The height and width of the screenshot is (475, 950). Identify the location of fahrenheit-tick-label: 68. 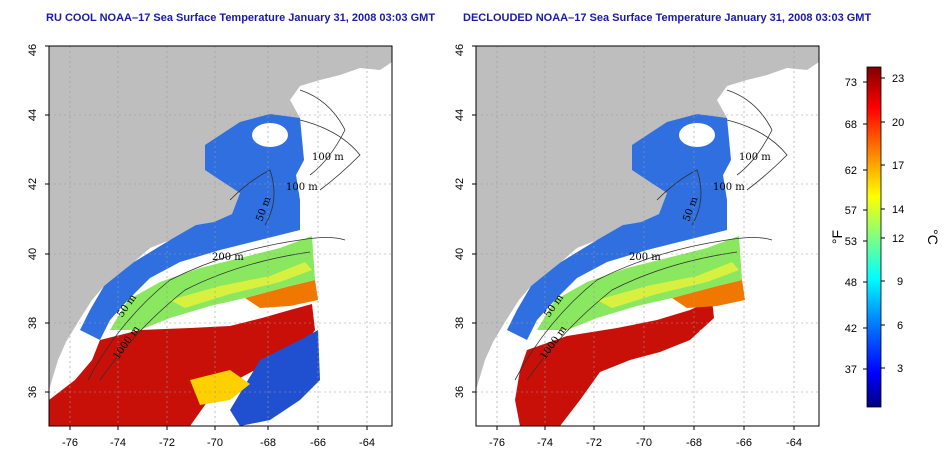
(851, 125).